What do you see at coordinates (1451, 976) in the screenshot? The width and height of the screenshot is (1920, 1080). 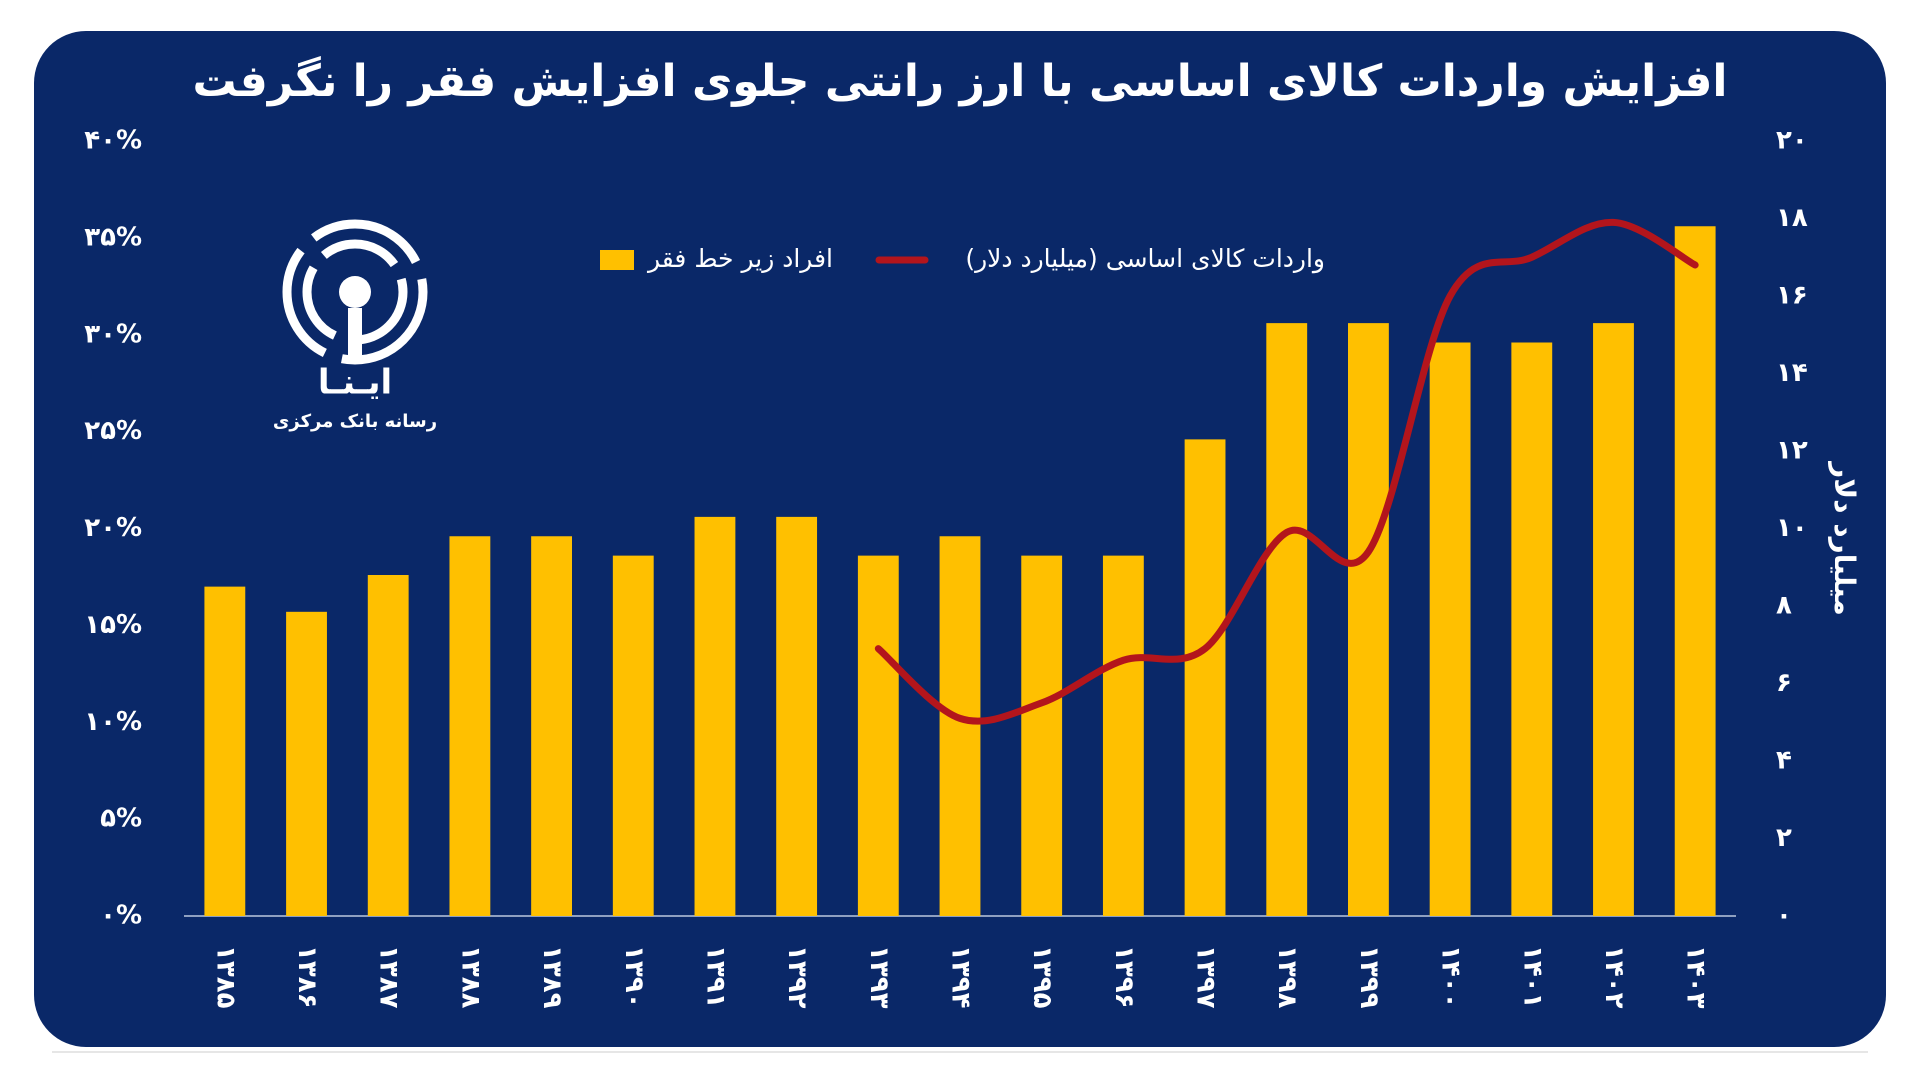 I see `x-tick-label: ۱۴۰۰` at bounding box center [1451, 976].